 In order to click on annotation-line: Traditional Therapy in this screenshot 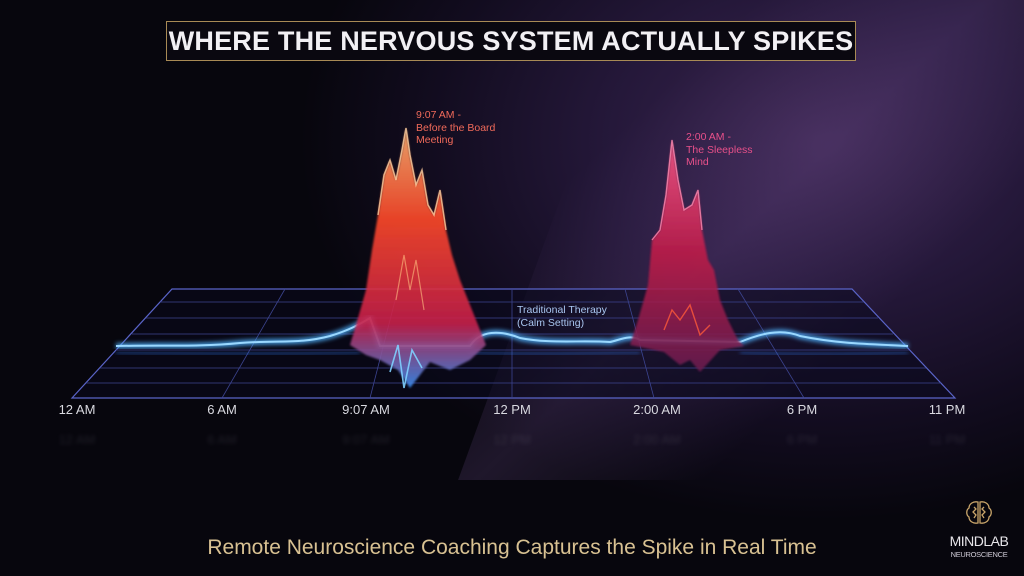, I will do `click(562, 310)`.